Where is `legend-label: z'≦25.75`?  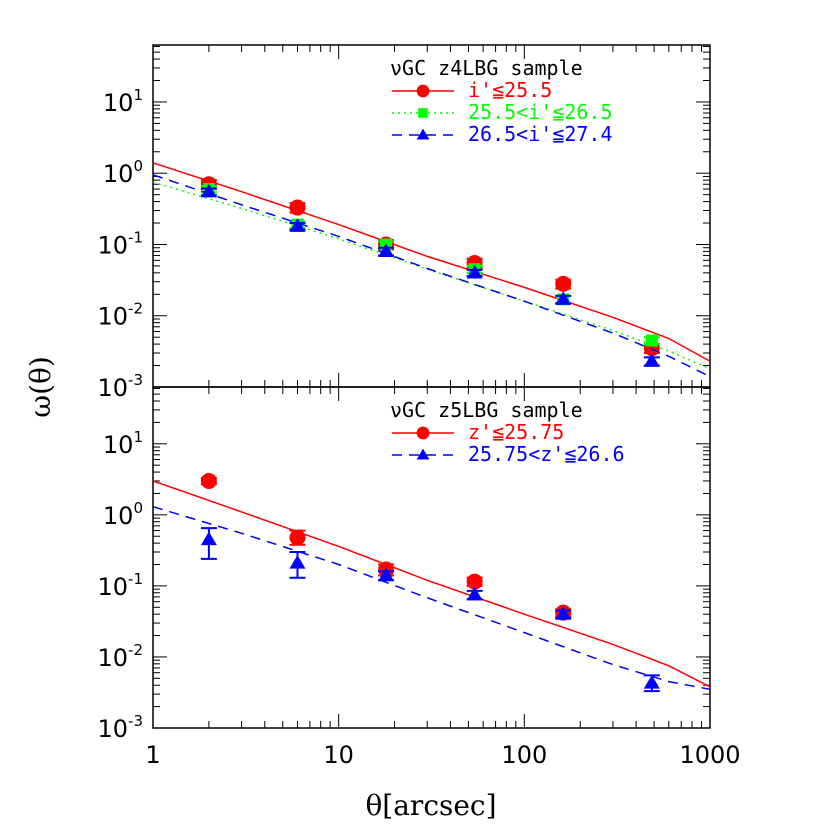
legend-label: z'≦25.75 is located at coordinates (516, 432).